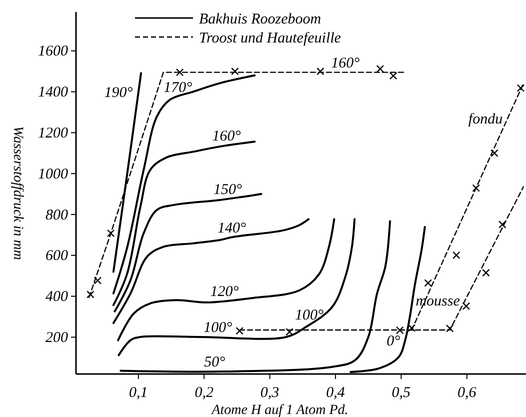 Image resolution: width=526 pixels, height=417 pixels. I want to click on legend-label: Bakhuis Roozeboom, so click(260, 19).